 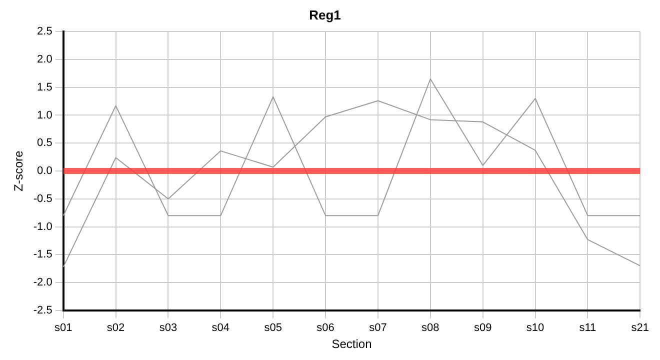 I want to click on y-tick-label: 0.0, so click(x=44, y=171).